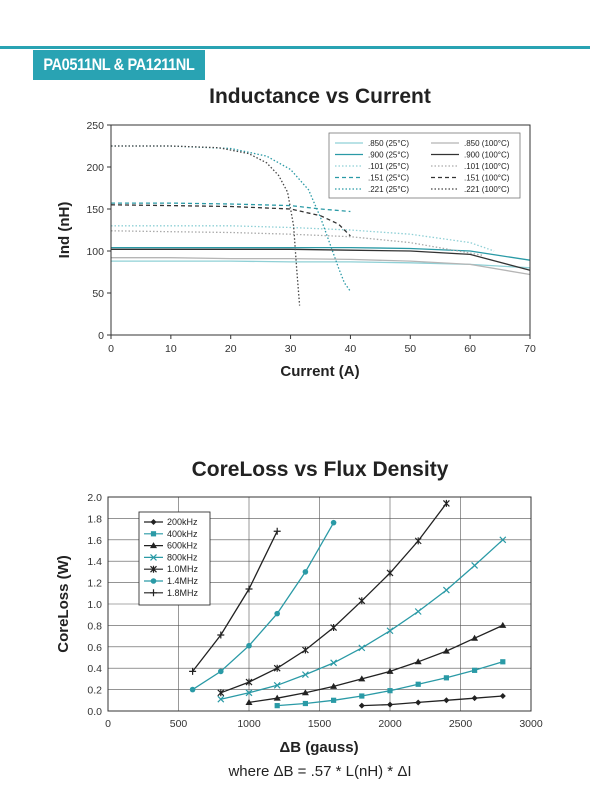 The height and width of the screenshot is (809, 600). What do you see at coordinates (318, 747) in the screenshot?
I see `chart2-x-axis-title: ΔB (gauss)` at bounding box center [318, 747].